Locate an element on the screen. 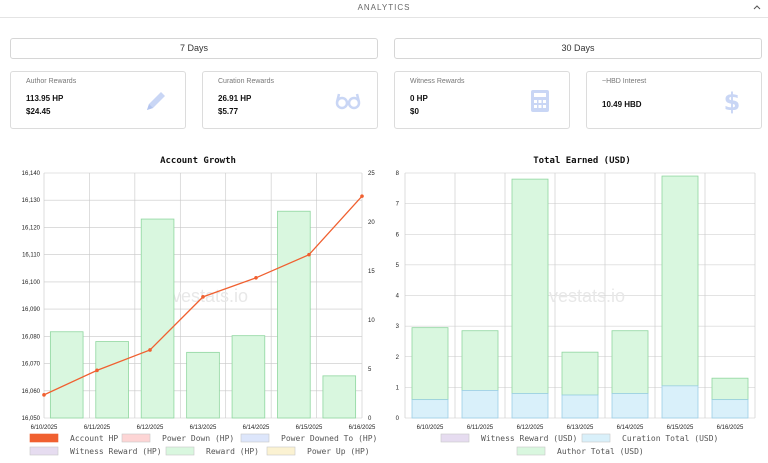  watermark-text: hivestats.io is located at coordinates (580, 296).